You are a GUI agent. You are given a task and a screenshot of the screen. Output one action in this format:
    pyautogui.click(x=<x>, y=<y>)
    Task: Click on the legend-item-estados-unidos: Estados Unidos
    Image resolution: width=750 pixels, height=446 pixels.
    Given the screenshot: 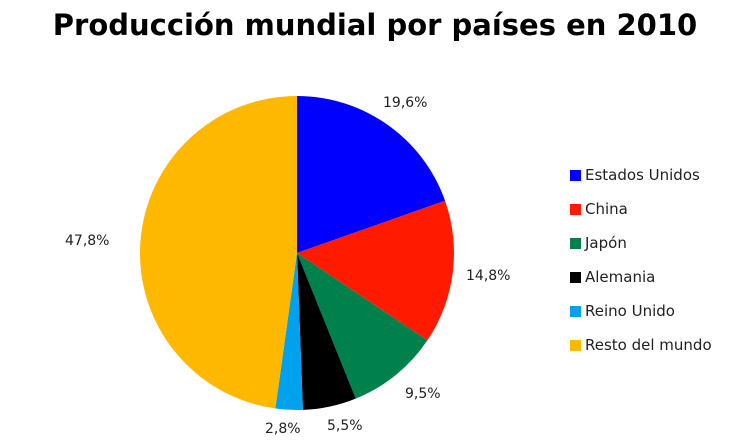 What is the action you would take?
    pyautogui.click(x=641, y=175)
    